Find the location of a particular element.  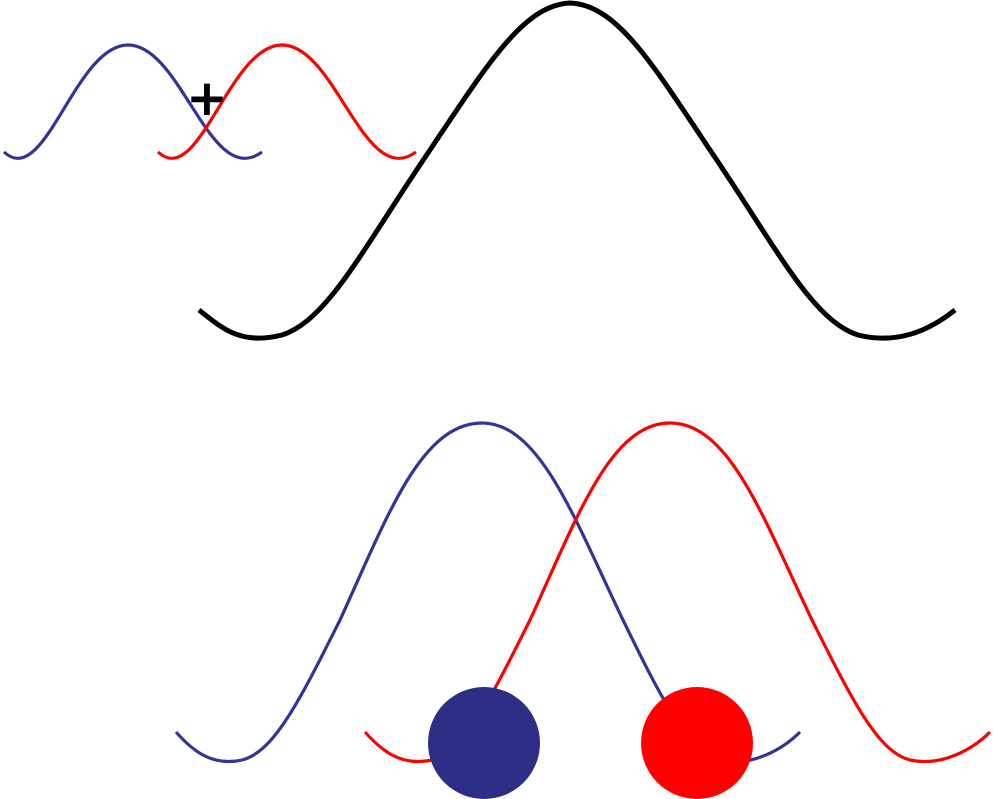

small-red-wave is located at coordinates (286, 101).